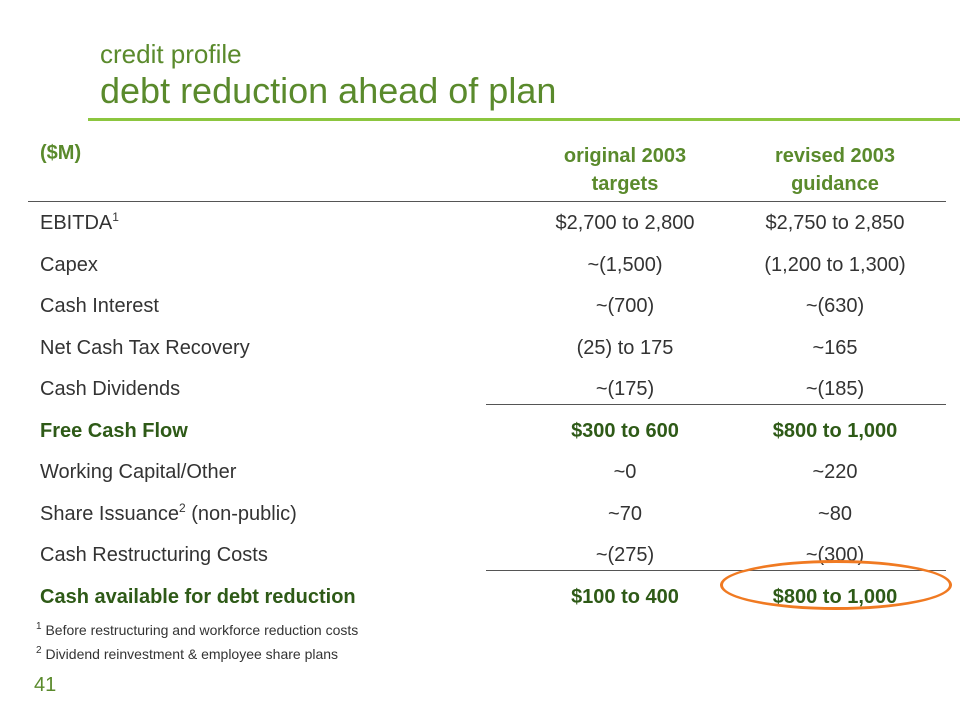  Describe the element at coordinates (480, 308) in the screenshot. I see `table-row-cash-interest: Cash Interest ~(700) ~(630)` at that location.